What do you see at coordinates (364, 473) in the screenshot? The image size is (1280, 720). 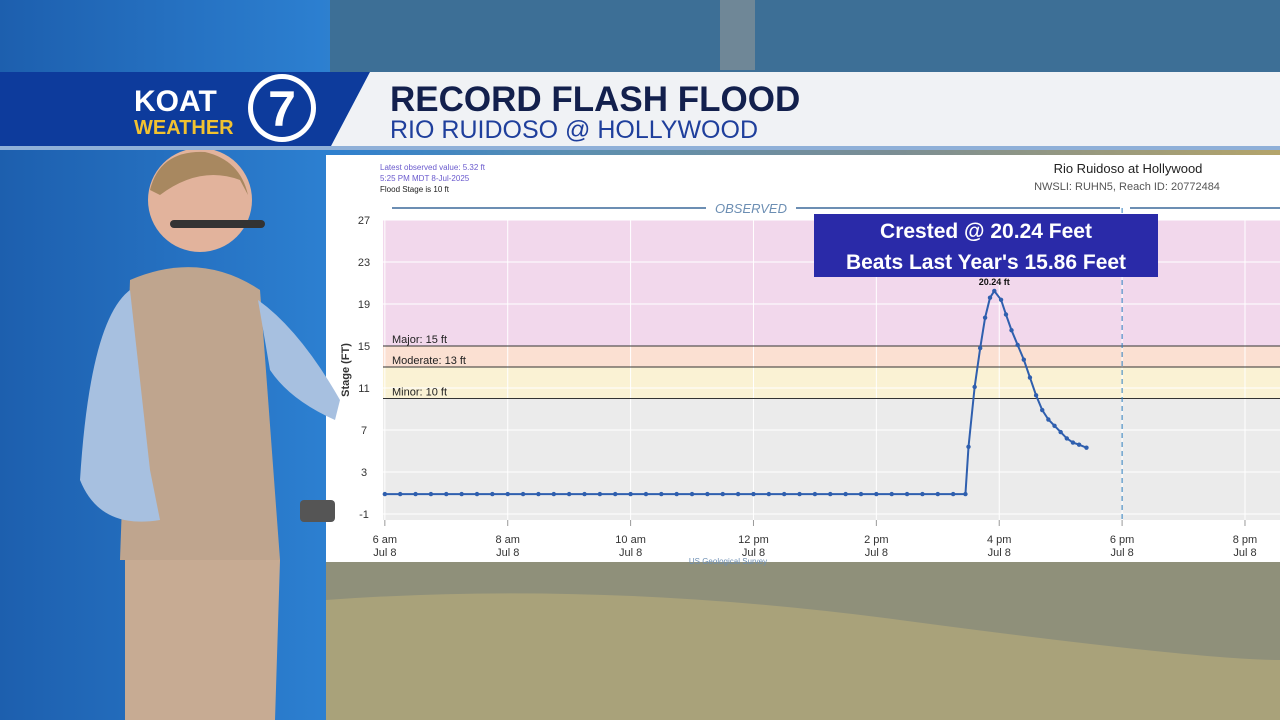 I see `y-tick-label: 3` at bounding box center [364, 473].